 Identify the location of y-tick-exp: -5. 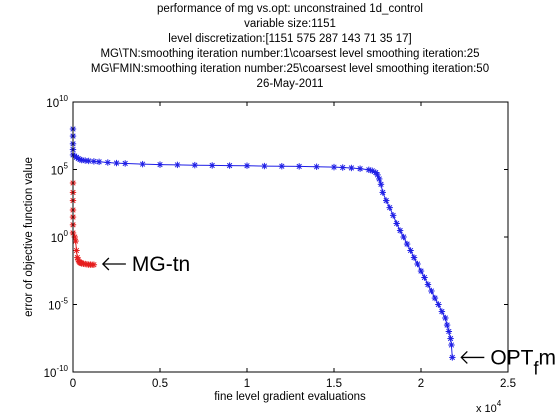
(65, 301).